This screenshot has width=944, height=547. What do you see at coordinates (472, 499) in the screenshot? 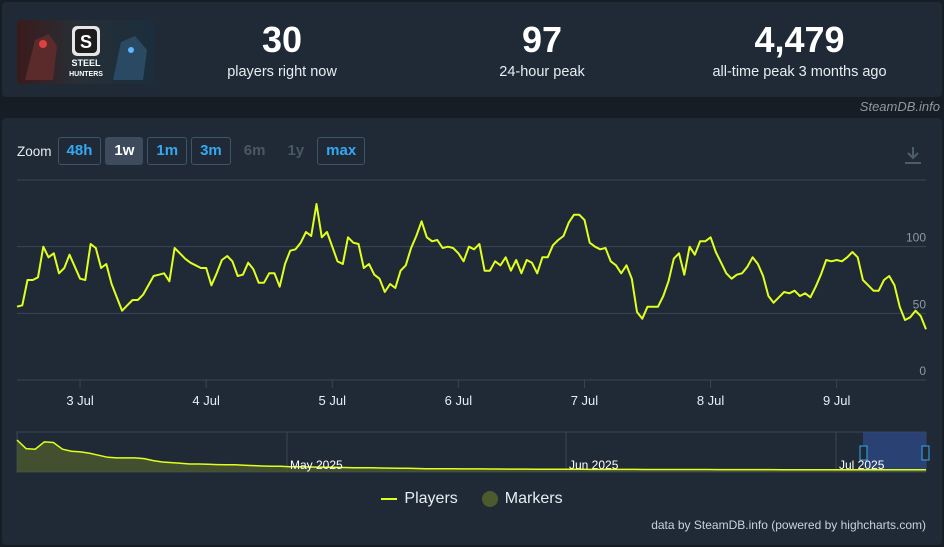
I see `chart-legend: Players Markers` at bounding box center [472, 499].